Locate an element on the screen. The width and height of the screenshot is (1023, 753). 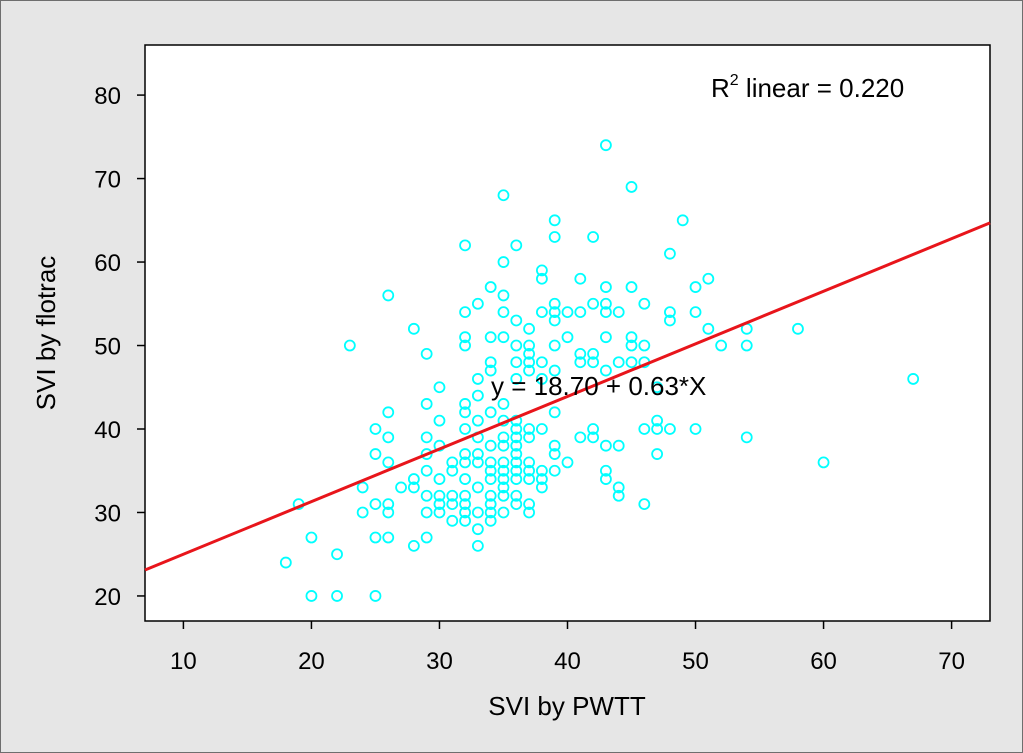
x-tick-label: 60 is located at coordinates (823, 661).